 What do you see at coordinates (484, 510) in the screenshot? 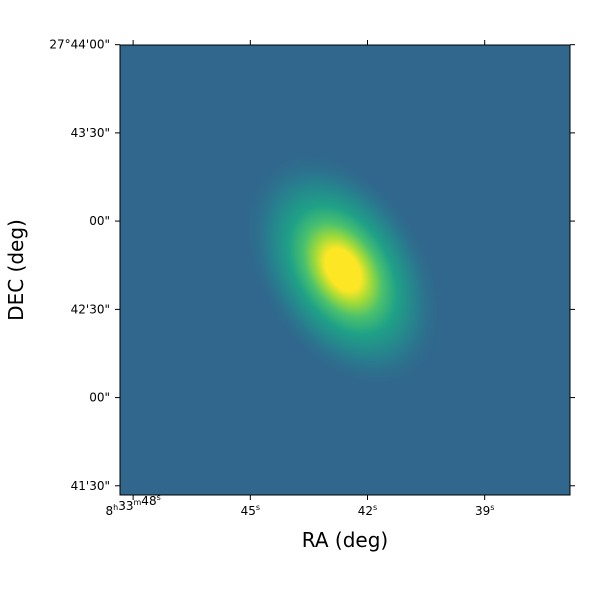
I see `x-tick-label: 39s` at bounding box center [484, 510].